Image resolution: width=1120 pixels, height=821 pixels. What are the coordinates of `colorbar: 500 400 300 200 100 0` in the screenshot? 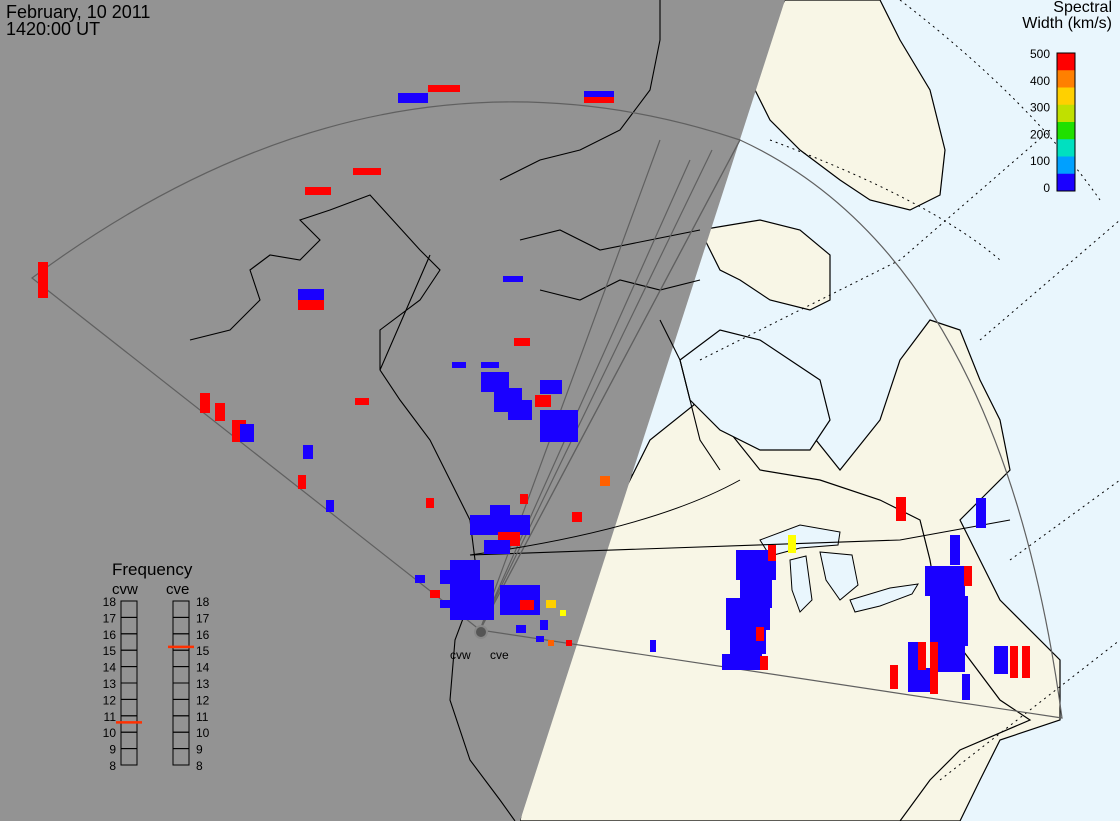 It's located at (1053, 121).